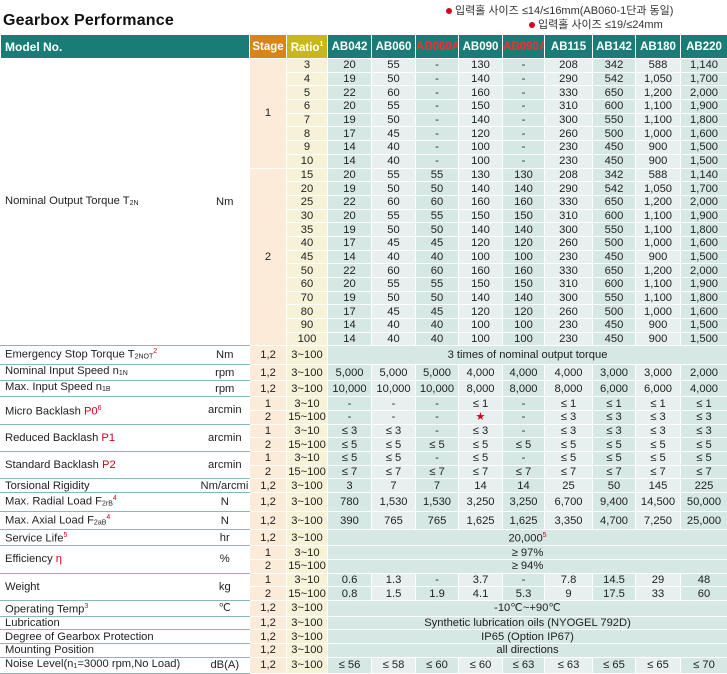 This screenshot has height=674, width=727. What do you see at coordinates (569, 472) in the screenshot?
I see `value-cell: ≤ 7` at bounding box center [569, 472].